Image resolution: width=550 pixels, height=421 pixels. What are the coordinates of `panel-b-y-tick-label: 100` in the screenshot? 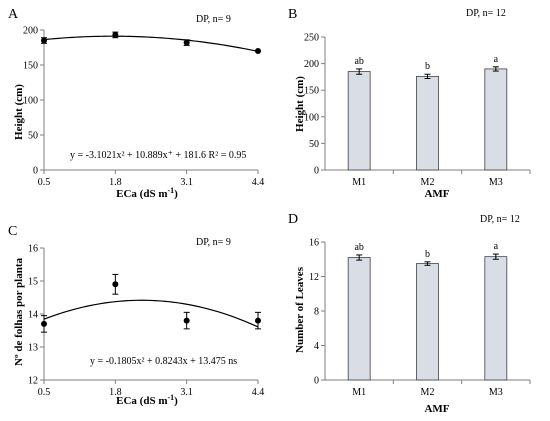 It's located at (311, 117).